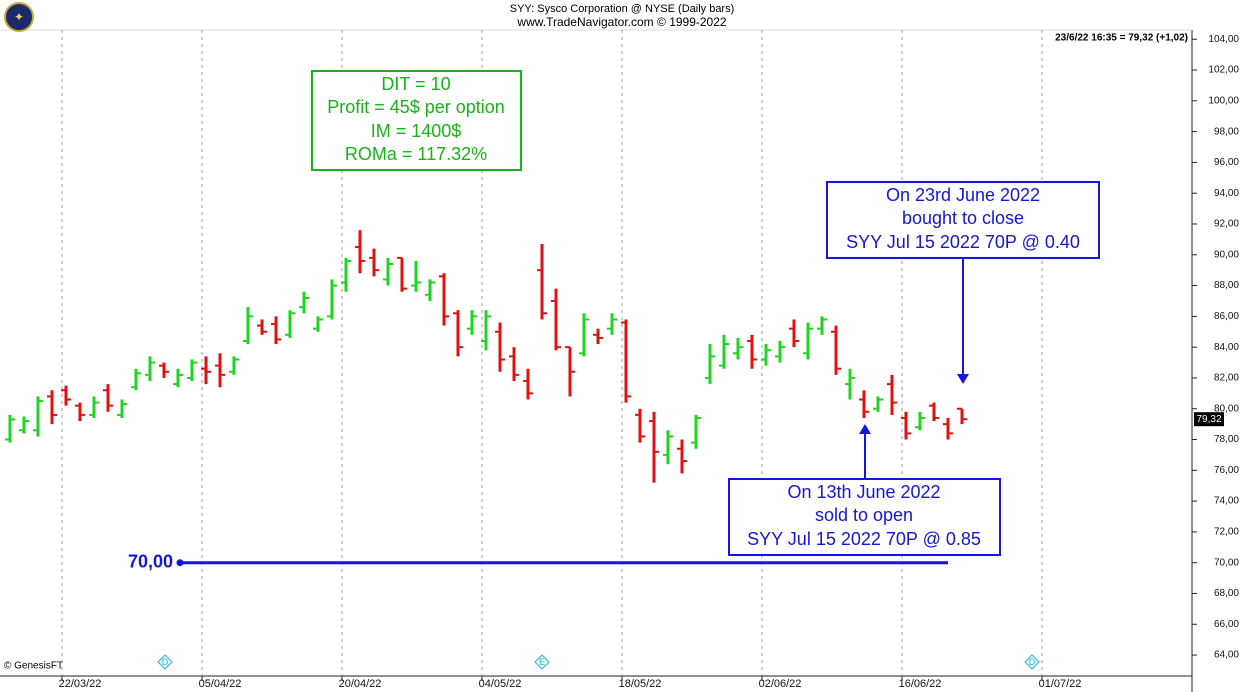  What do you see at coordinates (416, 154) in the screenshot?
I see `summary-line: ROMa = 117.32%` at bounding box center [416, 154].